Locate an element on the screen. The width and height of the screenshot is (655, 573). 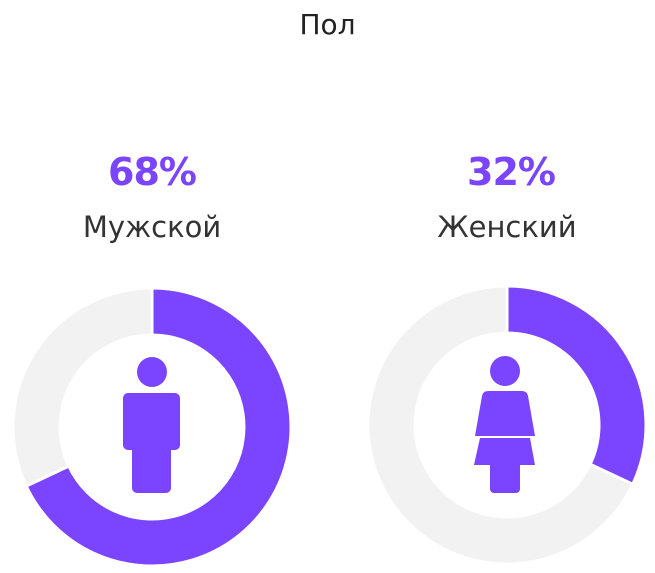
female-person-icon is located at coordinates (504, 424).